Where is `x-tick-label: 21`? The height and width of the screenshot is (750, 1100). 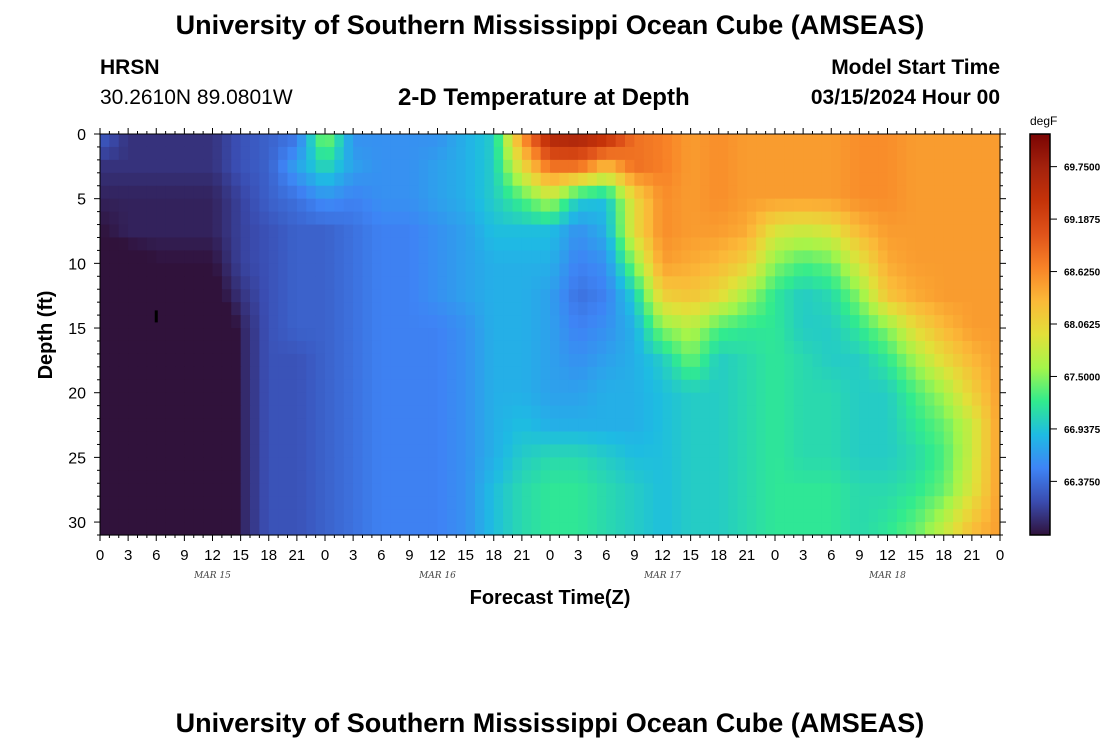 x-tick-label: 21 is located at coordinates (297, 555).